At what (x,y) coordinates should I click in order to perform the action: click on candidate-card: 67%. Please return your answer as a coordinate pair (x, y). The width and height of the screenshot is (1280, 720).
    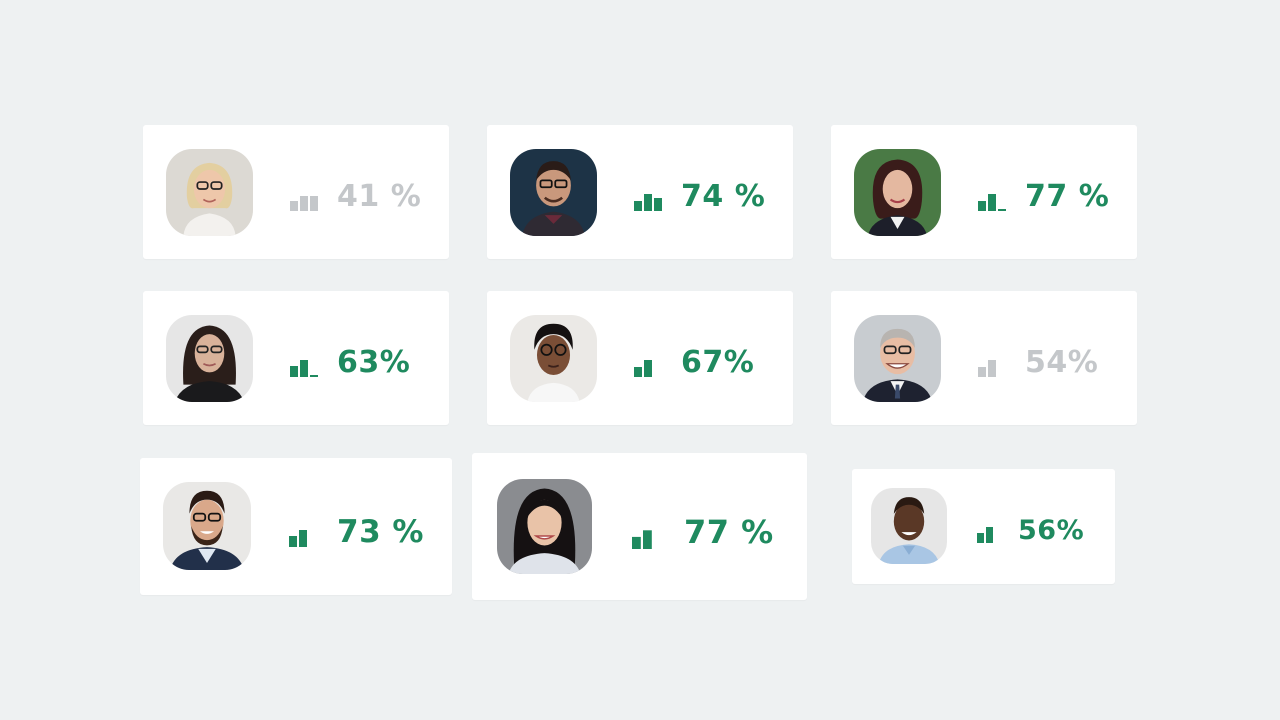
    Looking at the image, I should click on (640, 358).